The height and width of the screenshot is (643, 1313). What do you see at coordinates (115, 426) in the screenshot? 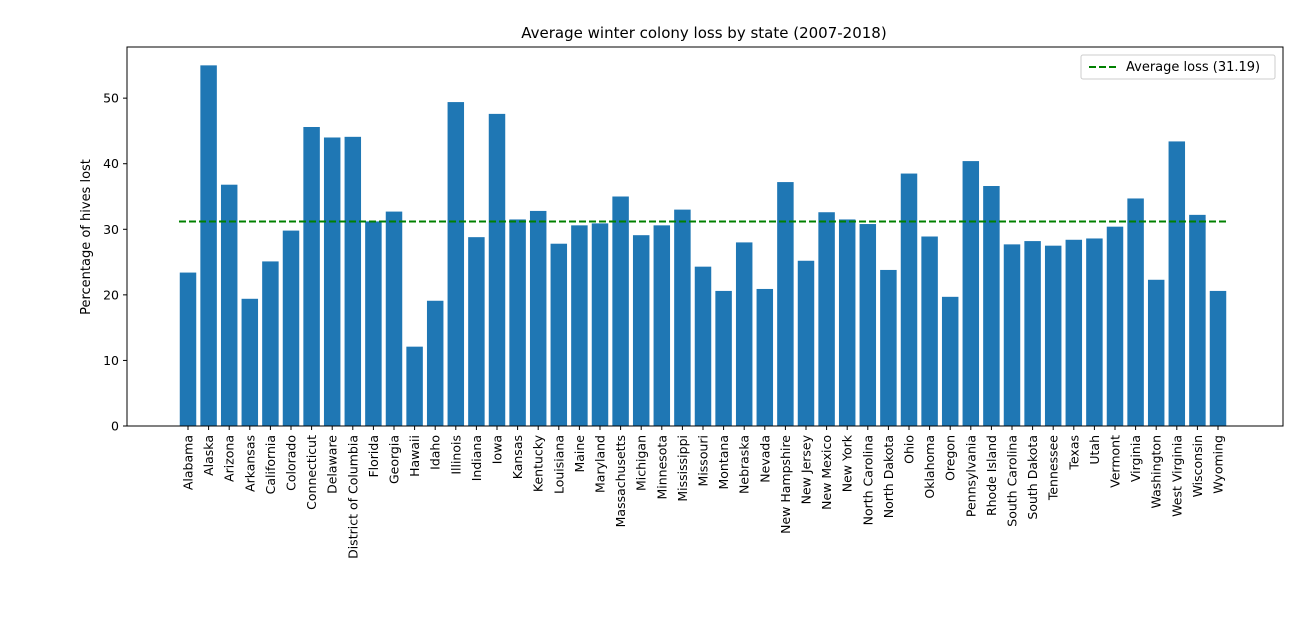
I see `y-tick-label: 0` at bounding box center [115, 426].